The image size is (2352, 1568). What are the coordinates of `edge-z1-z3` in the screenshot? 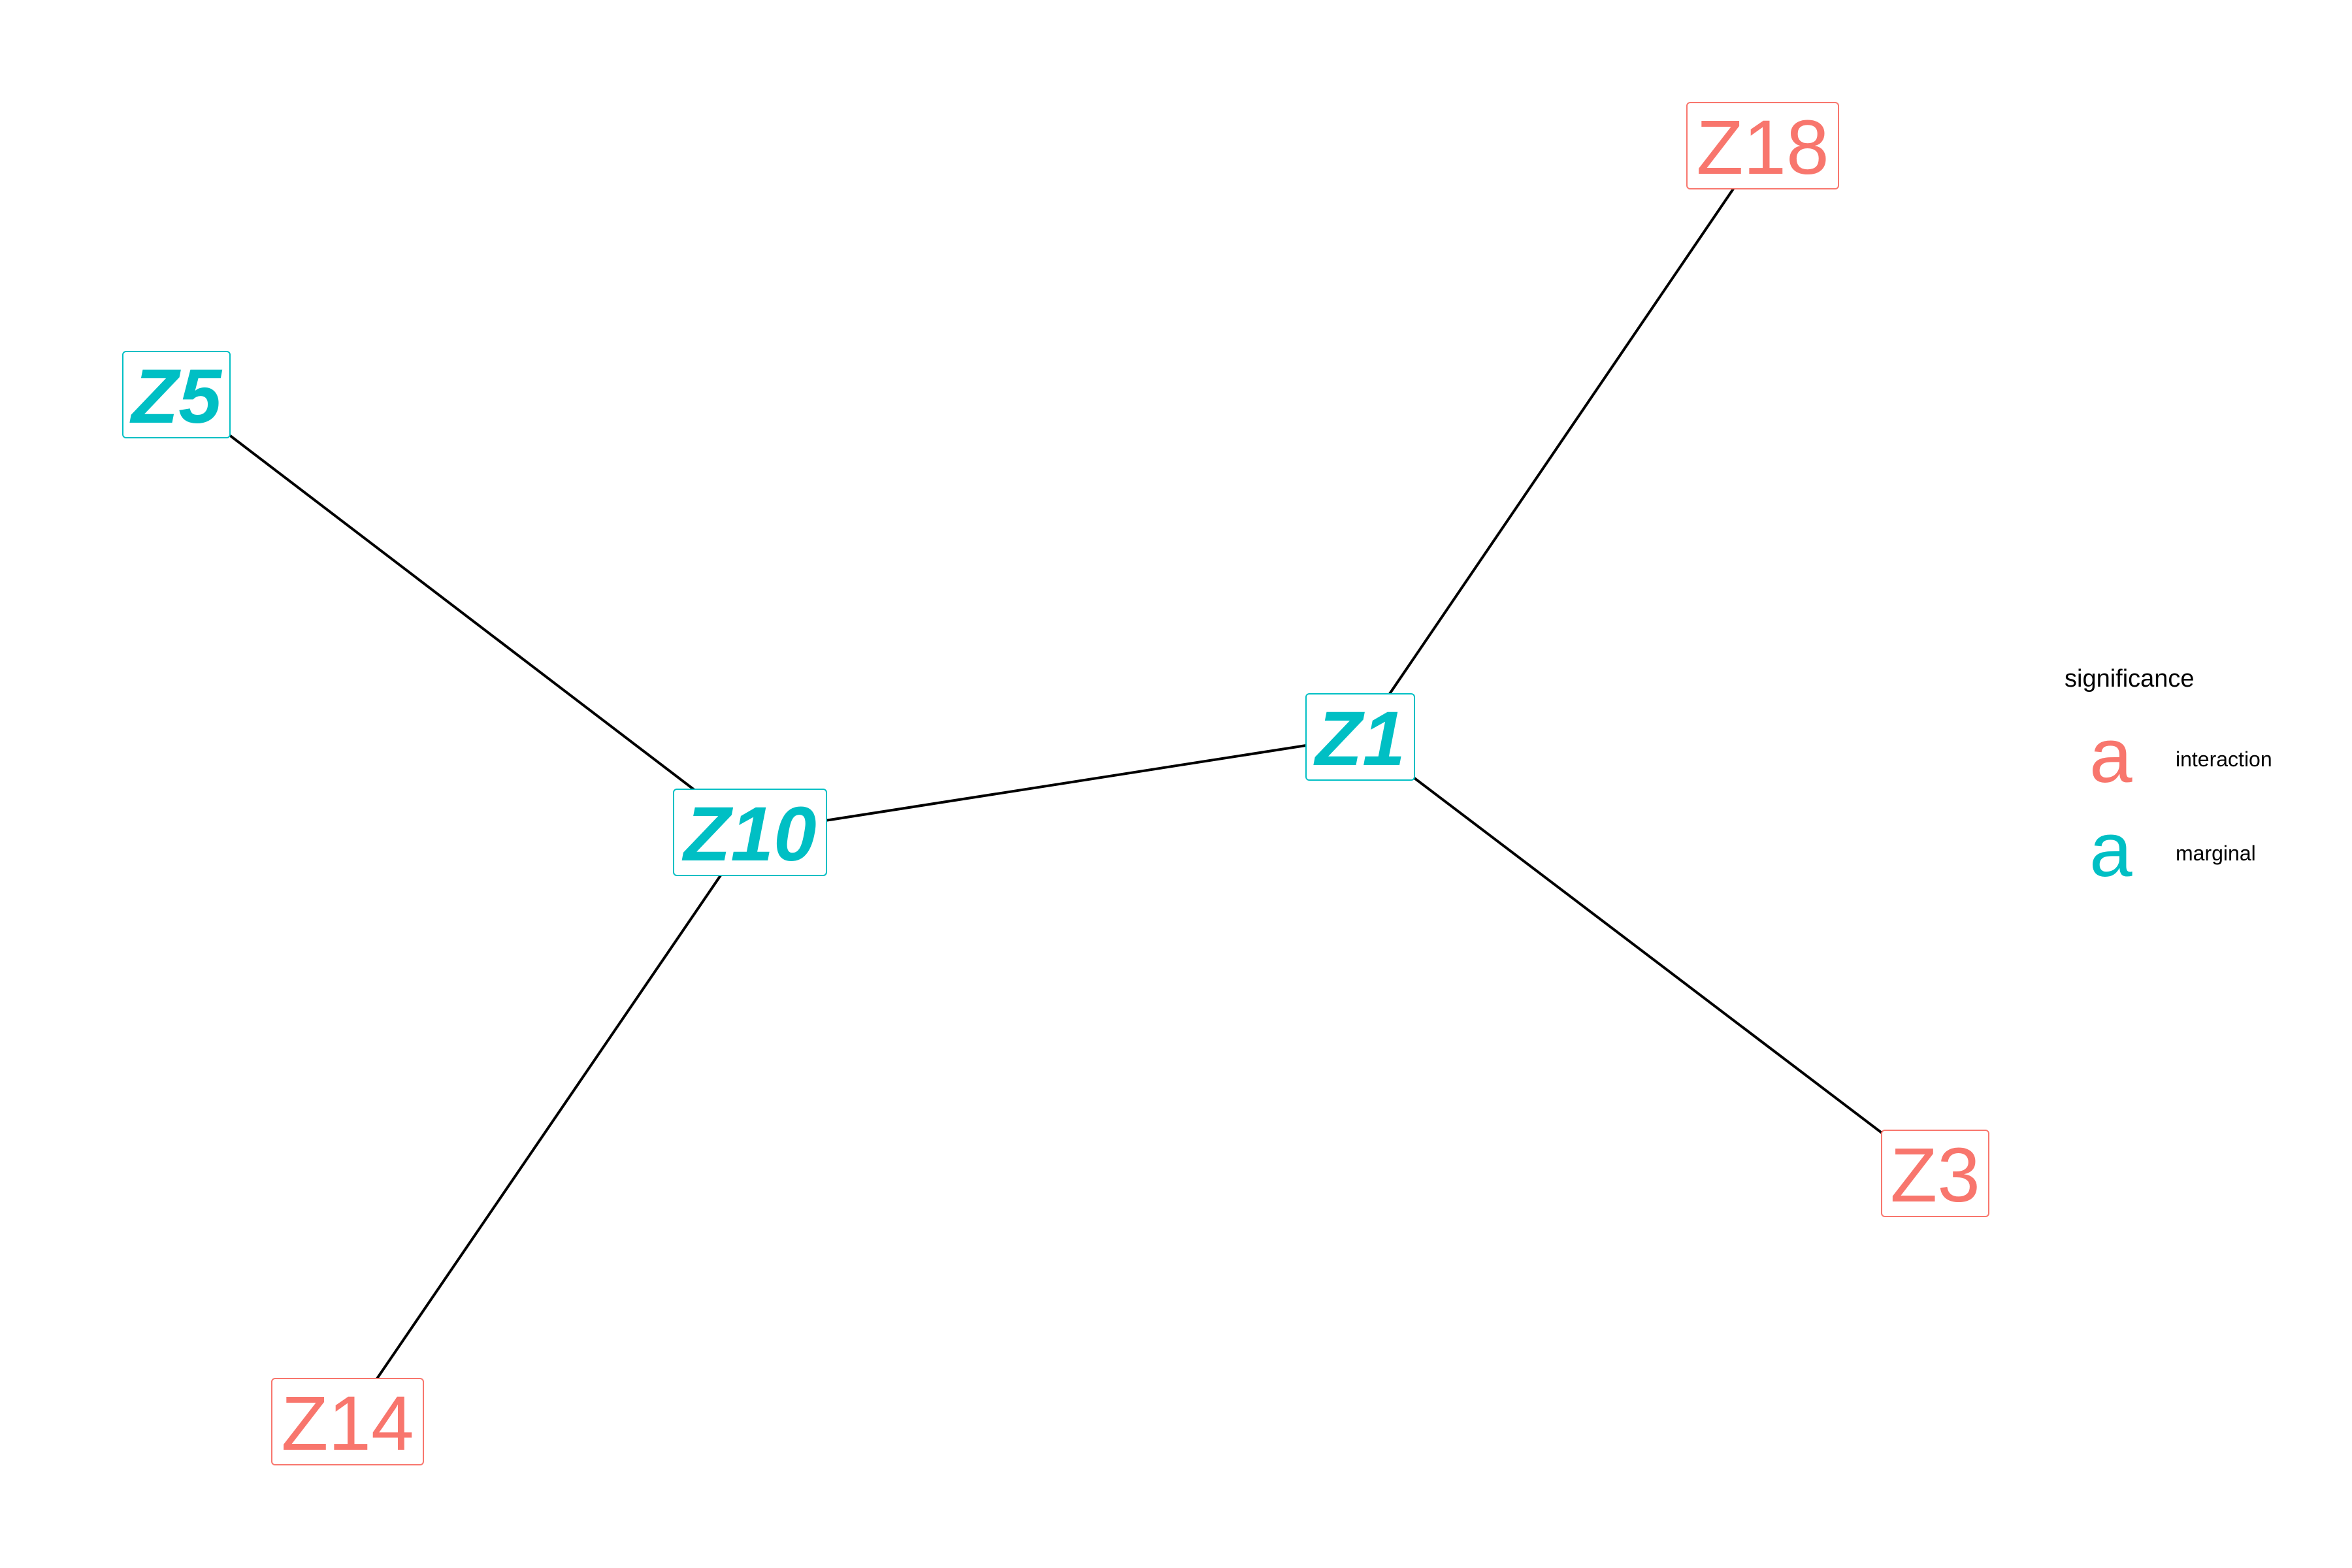 It's located at (1647, 955).